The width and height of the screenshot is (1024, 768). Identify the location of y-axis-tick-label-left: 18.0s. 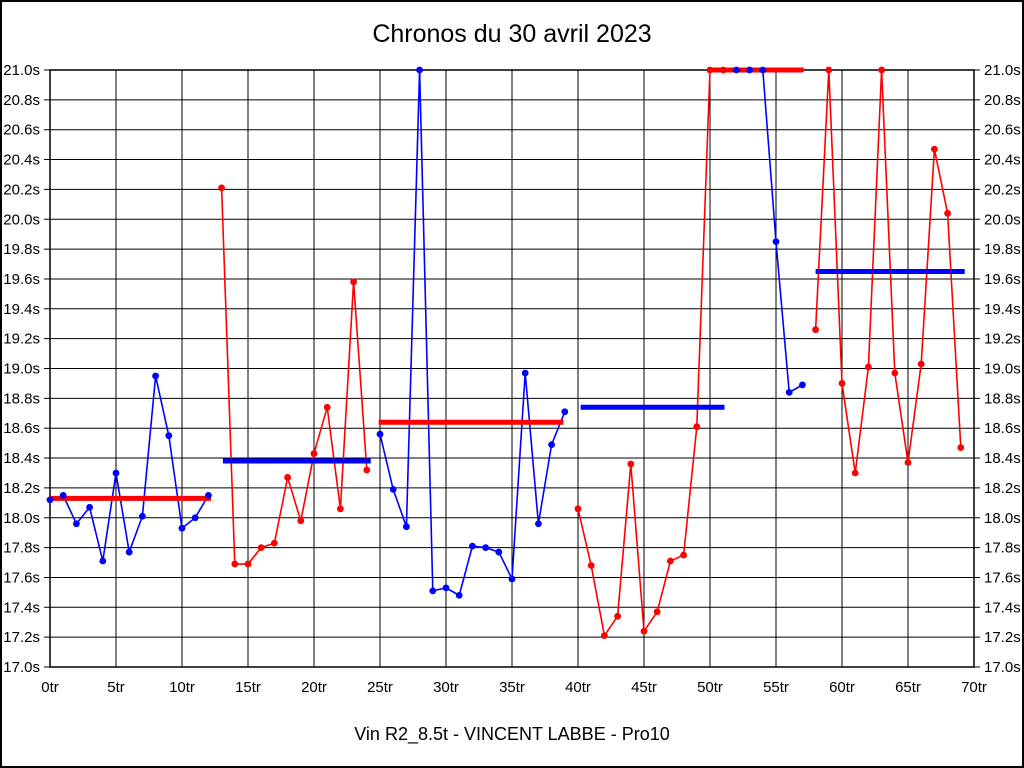
(21, 518).